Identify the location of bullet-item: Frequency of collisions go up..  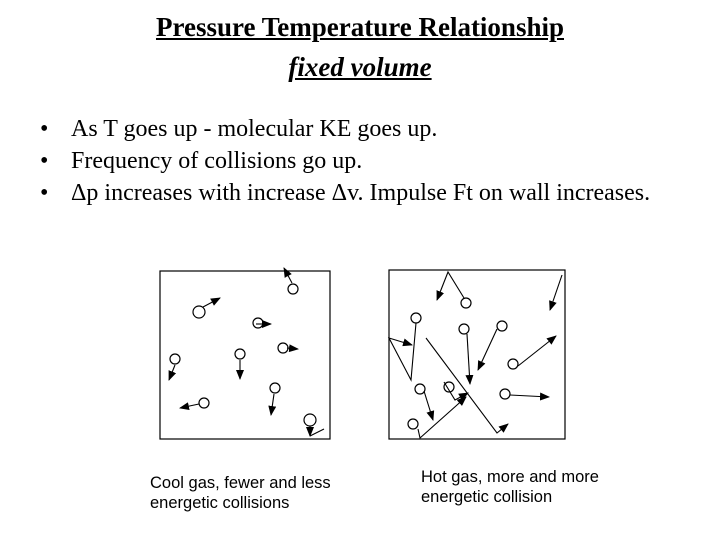
(360, 161).